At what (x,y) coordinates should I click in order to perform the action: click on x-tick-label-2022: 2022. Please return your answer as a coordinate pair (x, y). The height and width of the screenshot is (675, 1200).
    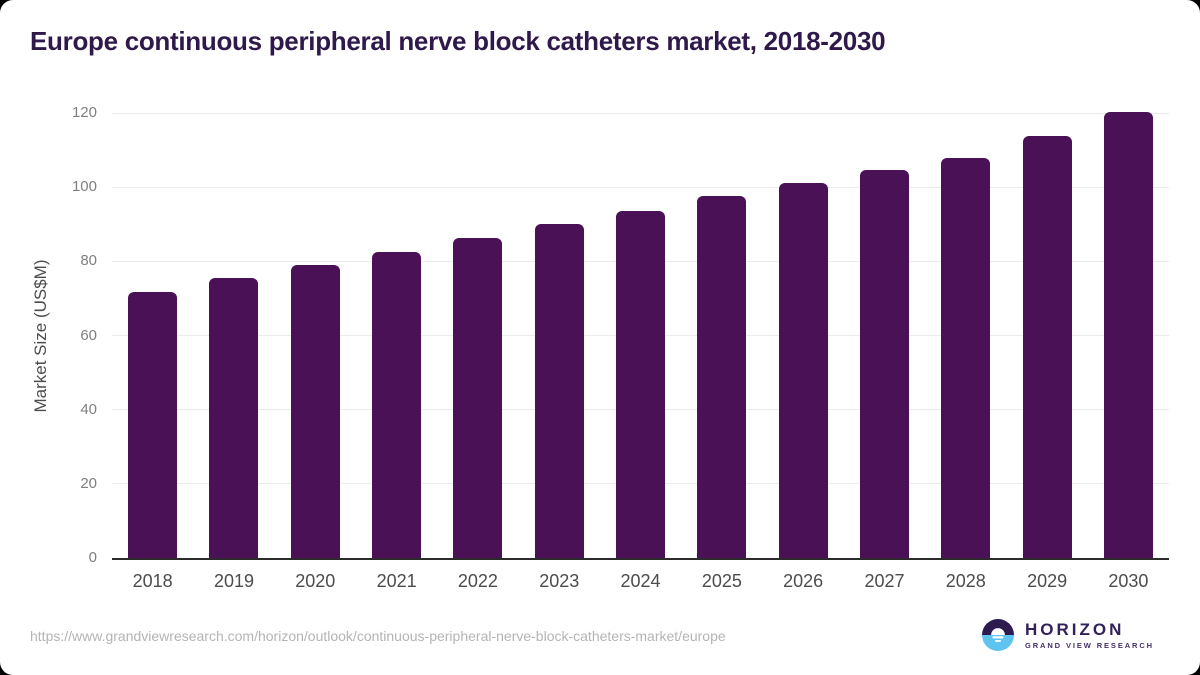
    Looking at the image, I should click on (477, 581).